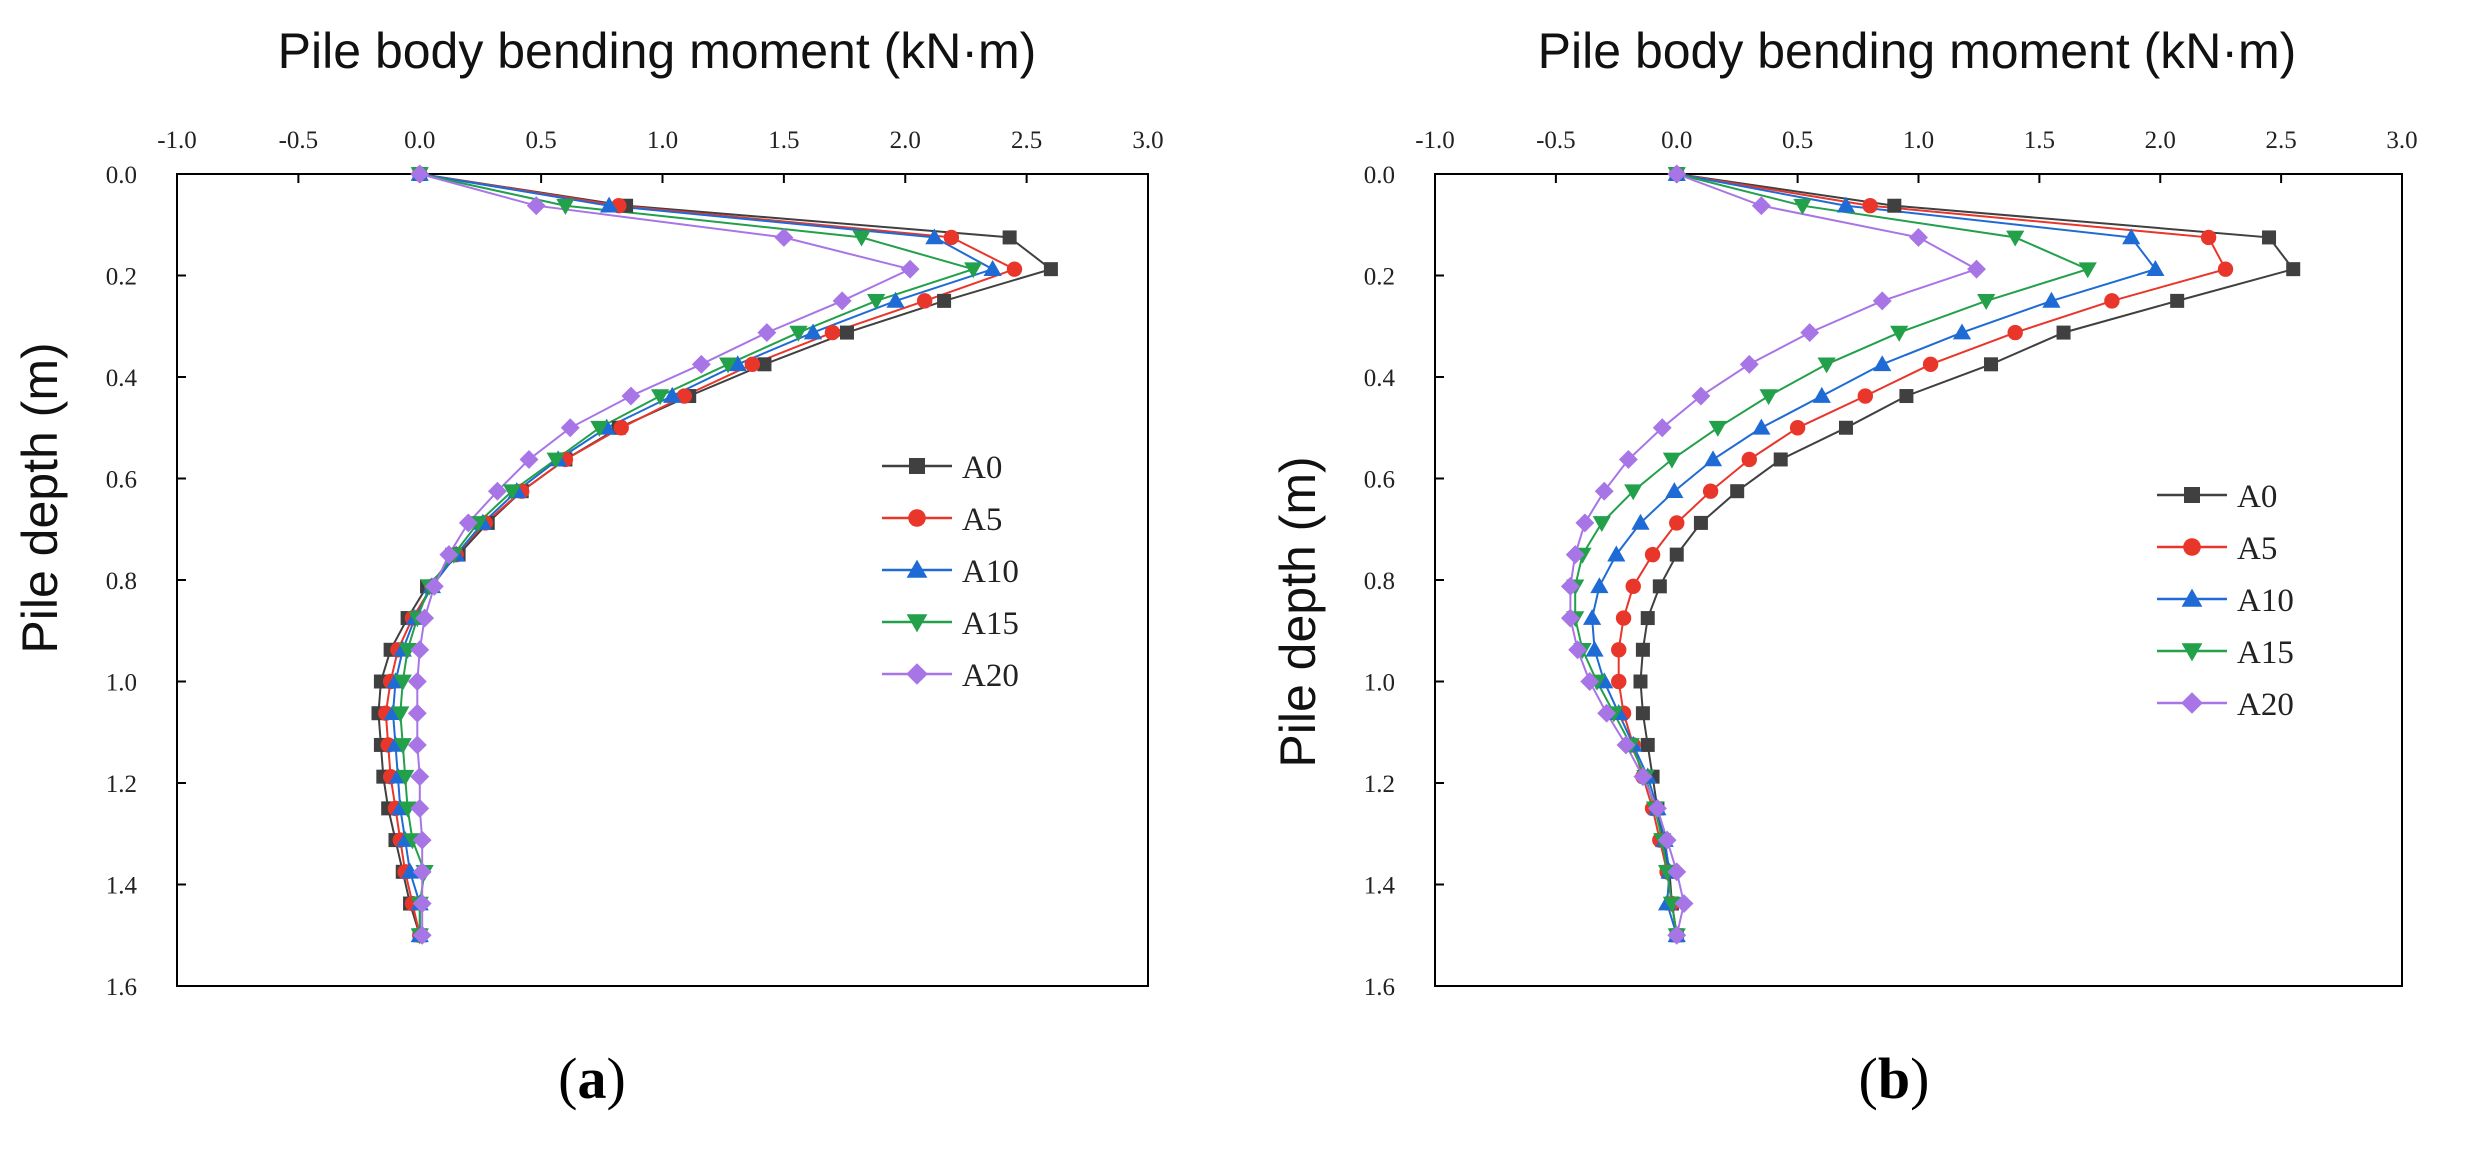 This screenshot has height=1164, width=2478. I want to click on chart-a-x-tick: 0.0, so click(419, 140).